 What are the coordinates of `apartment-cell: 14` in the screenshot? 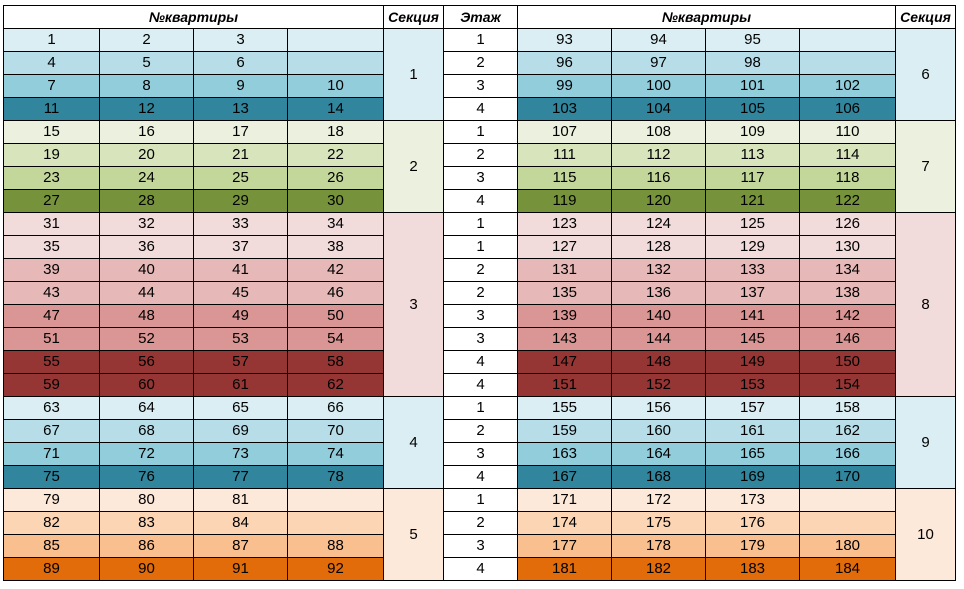 It's located at (335, 109).